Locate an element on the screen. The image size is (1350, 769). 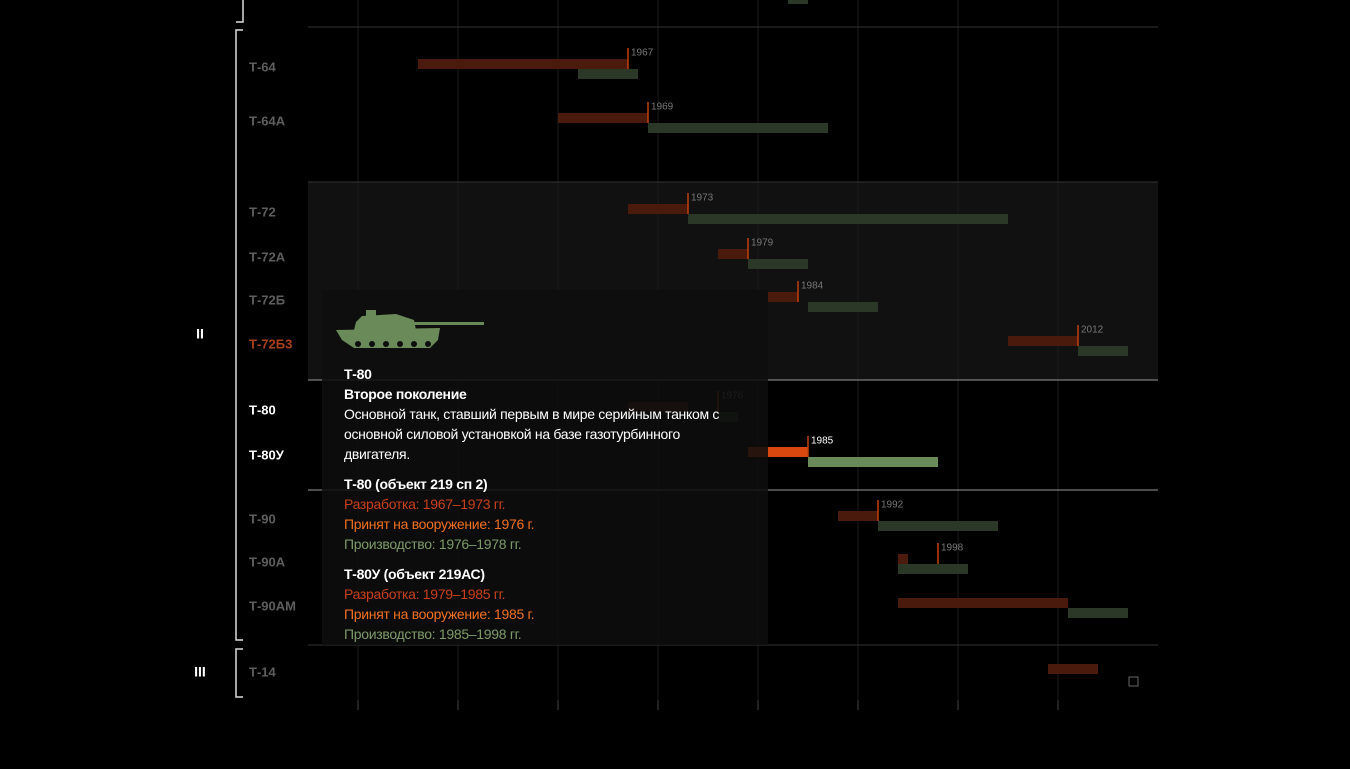
icon is located at coordinates (1133, 681).